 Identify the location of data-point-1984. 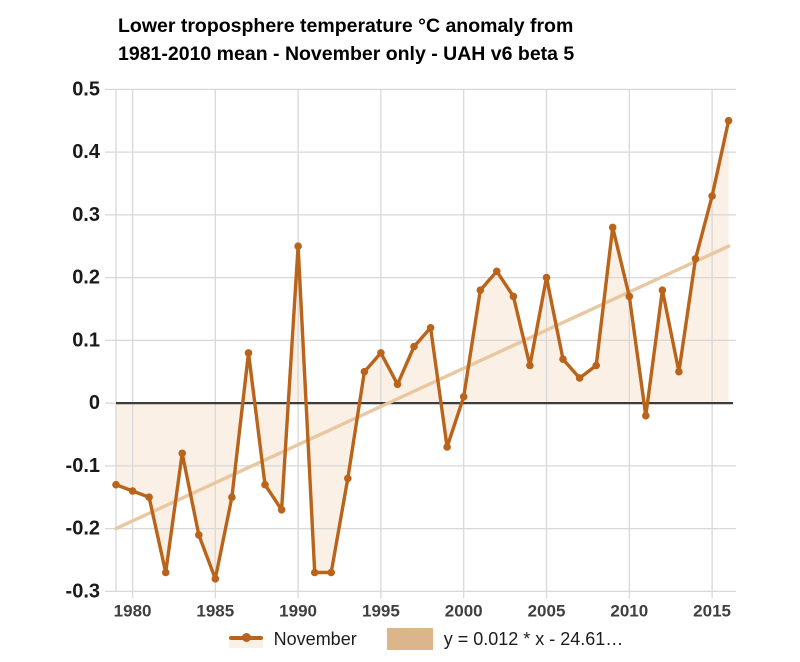
(199, 535).